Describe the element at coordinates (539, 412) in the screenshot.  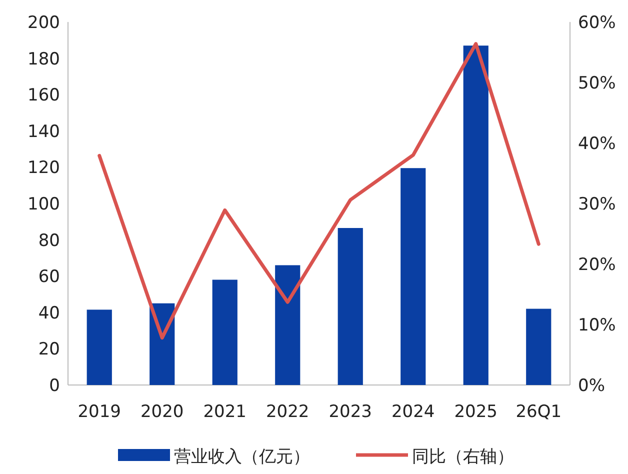
I see `x-tick-label: 26Q1` at that location.